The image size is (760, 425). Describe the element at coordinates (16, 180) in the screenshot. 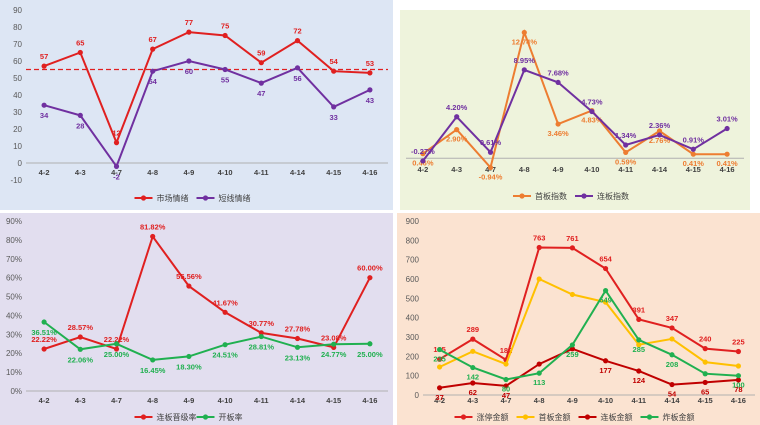

I see `y-tick-label: -10` at that location.